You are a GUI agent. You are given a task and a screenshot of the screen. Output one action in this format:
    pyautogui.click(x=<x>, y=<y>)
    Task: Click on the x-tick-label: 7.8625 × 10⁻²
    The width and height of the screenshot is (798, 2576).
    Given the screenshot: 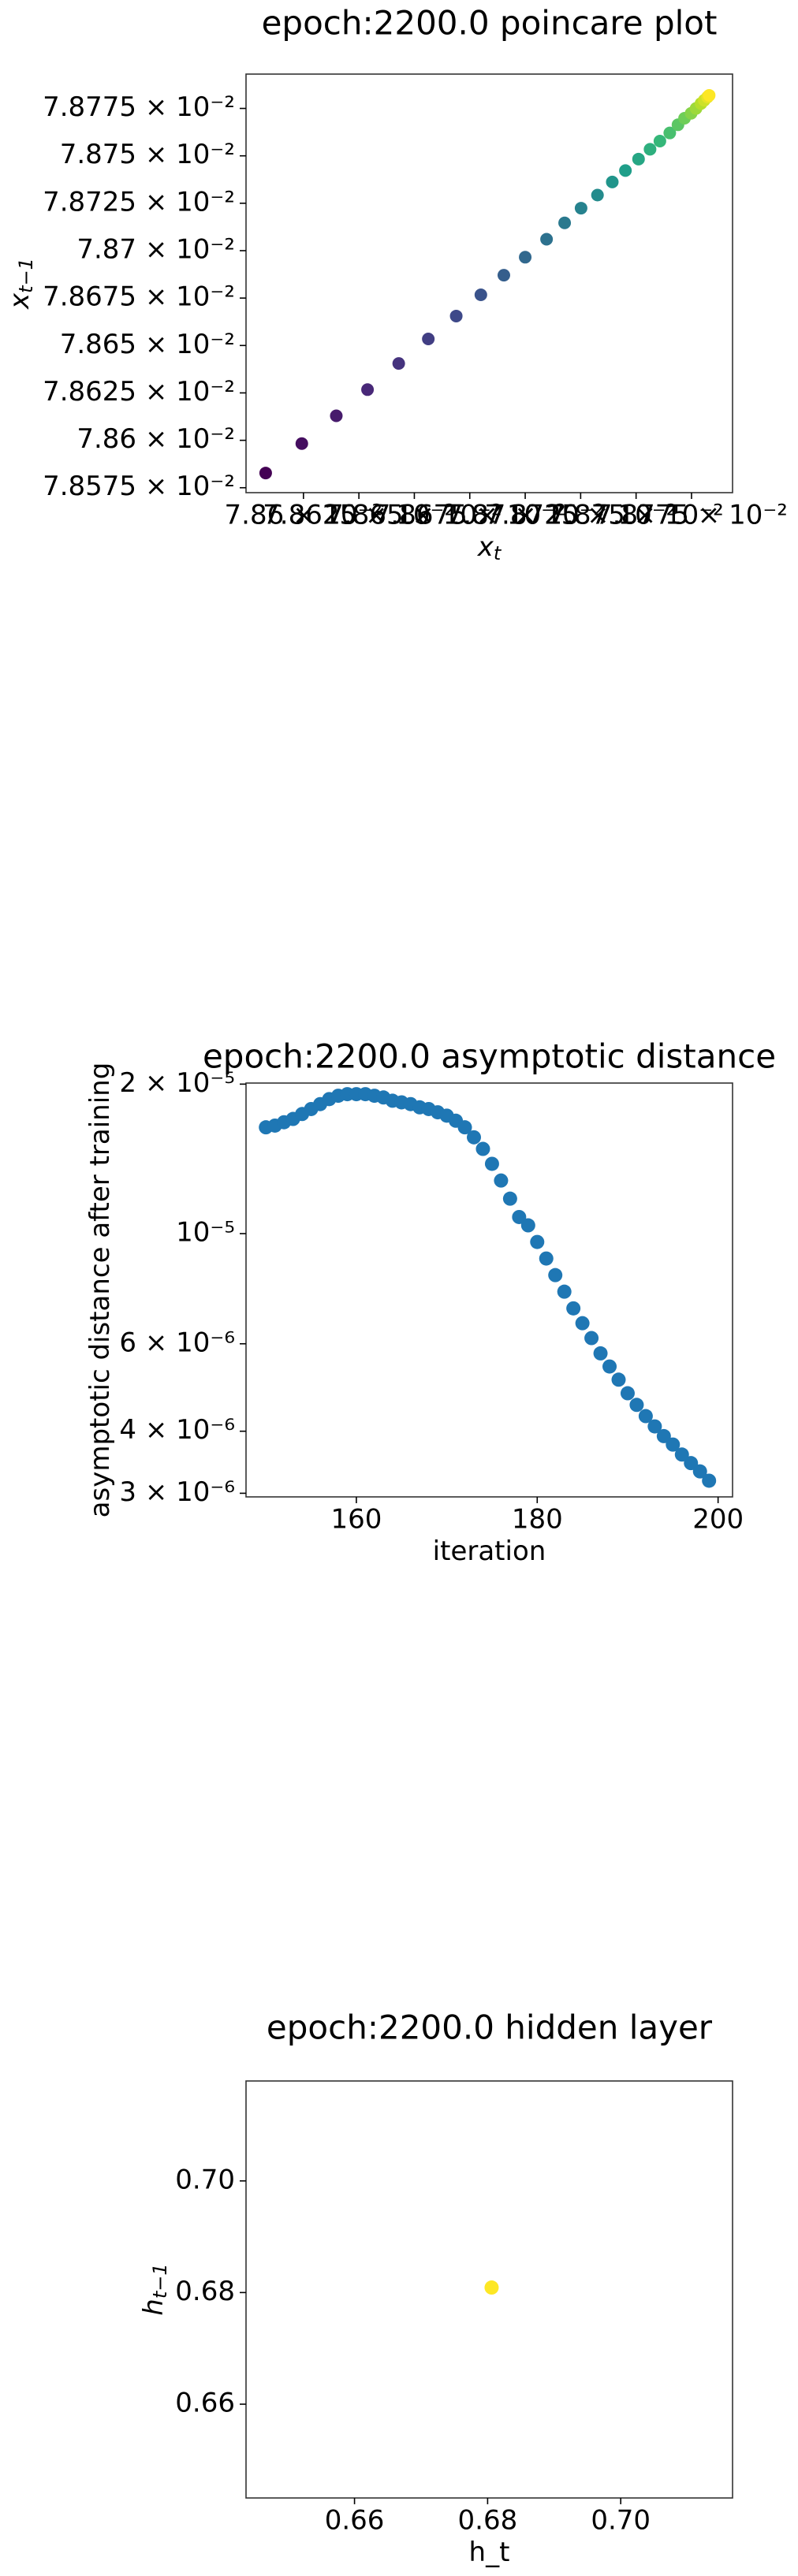 What is the action you would take?
    pyautogui.click(x=359, y=515)
    